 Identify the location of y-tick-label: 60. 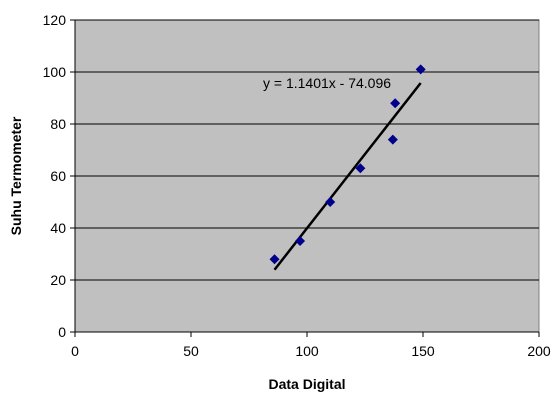
(58, 176).